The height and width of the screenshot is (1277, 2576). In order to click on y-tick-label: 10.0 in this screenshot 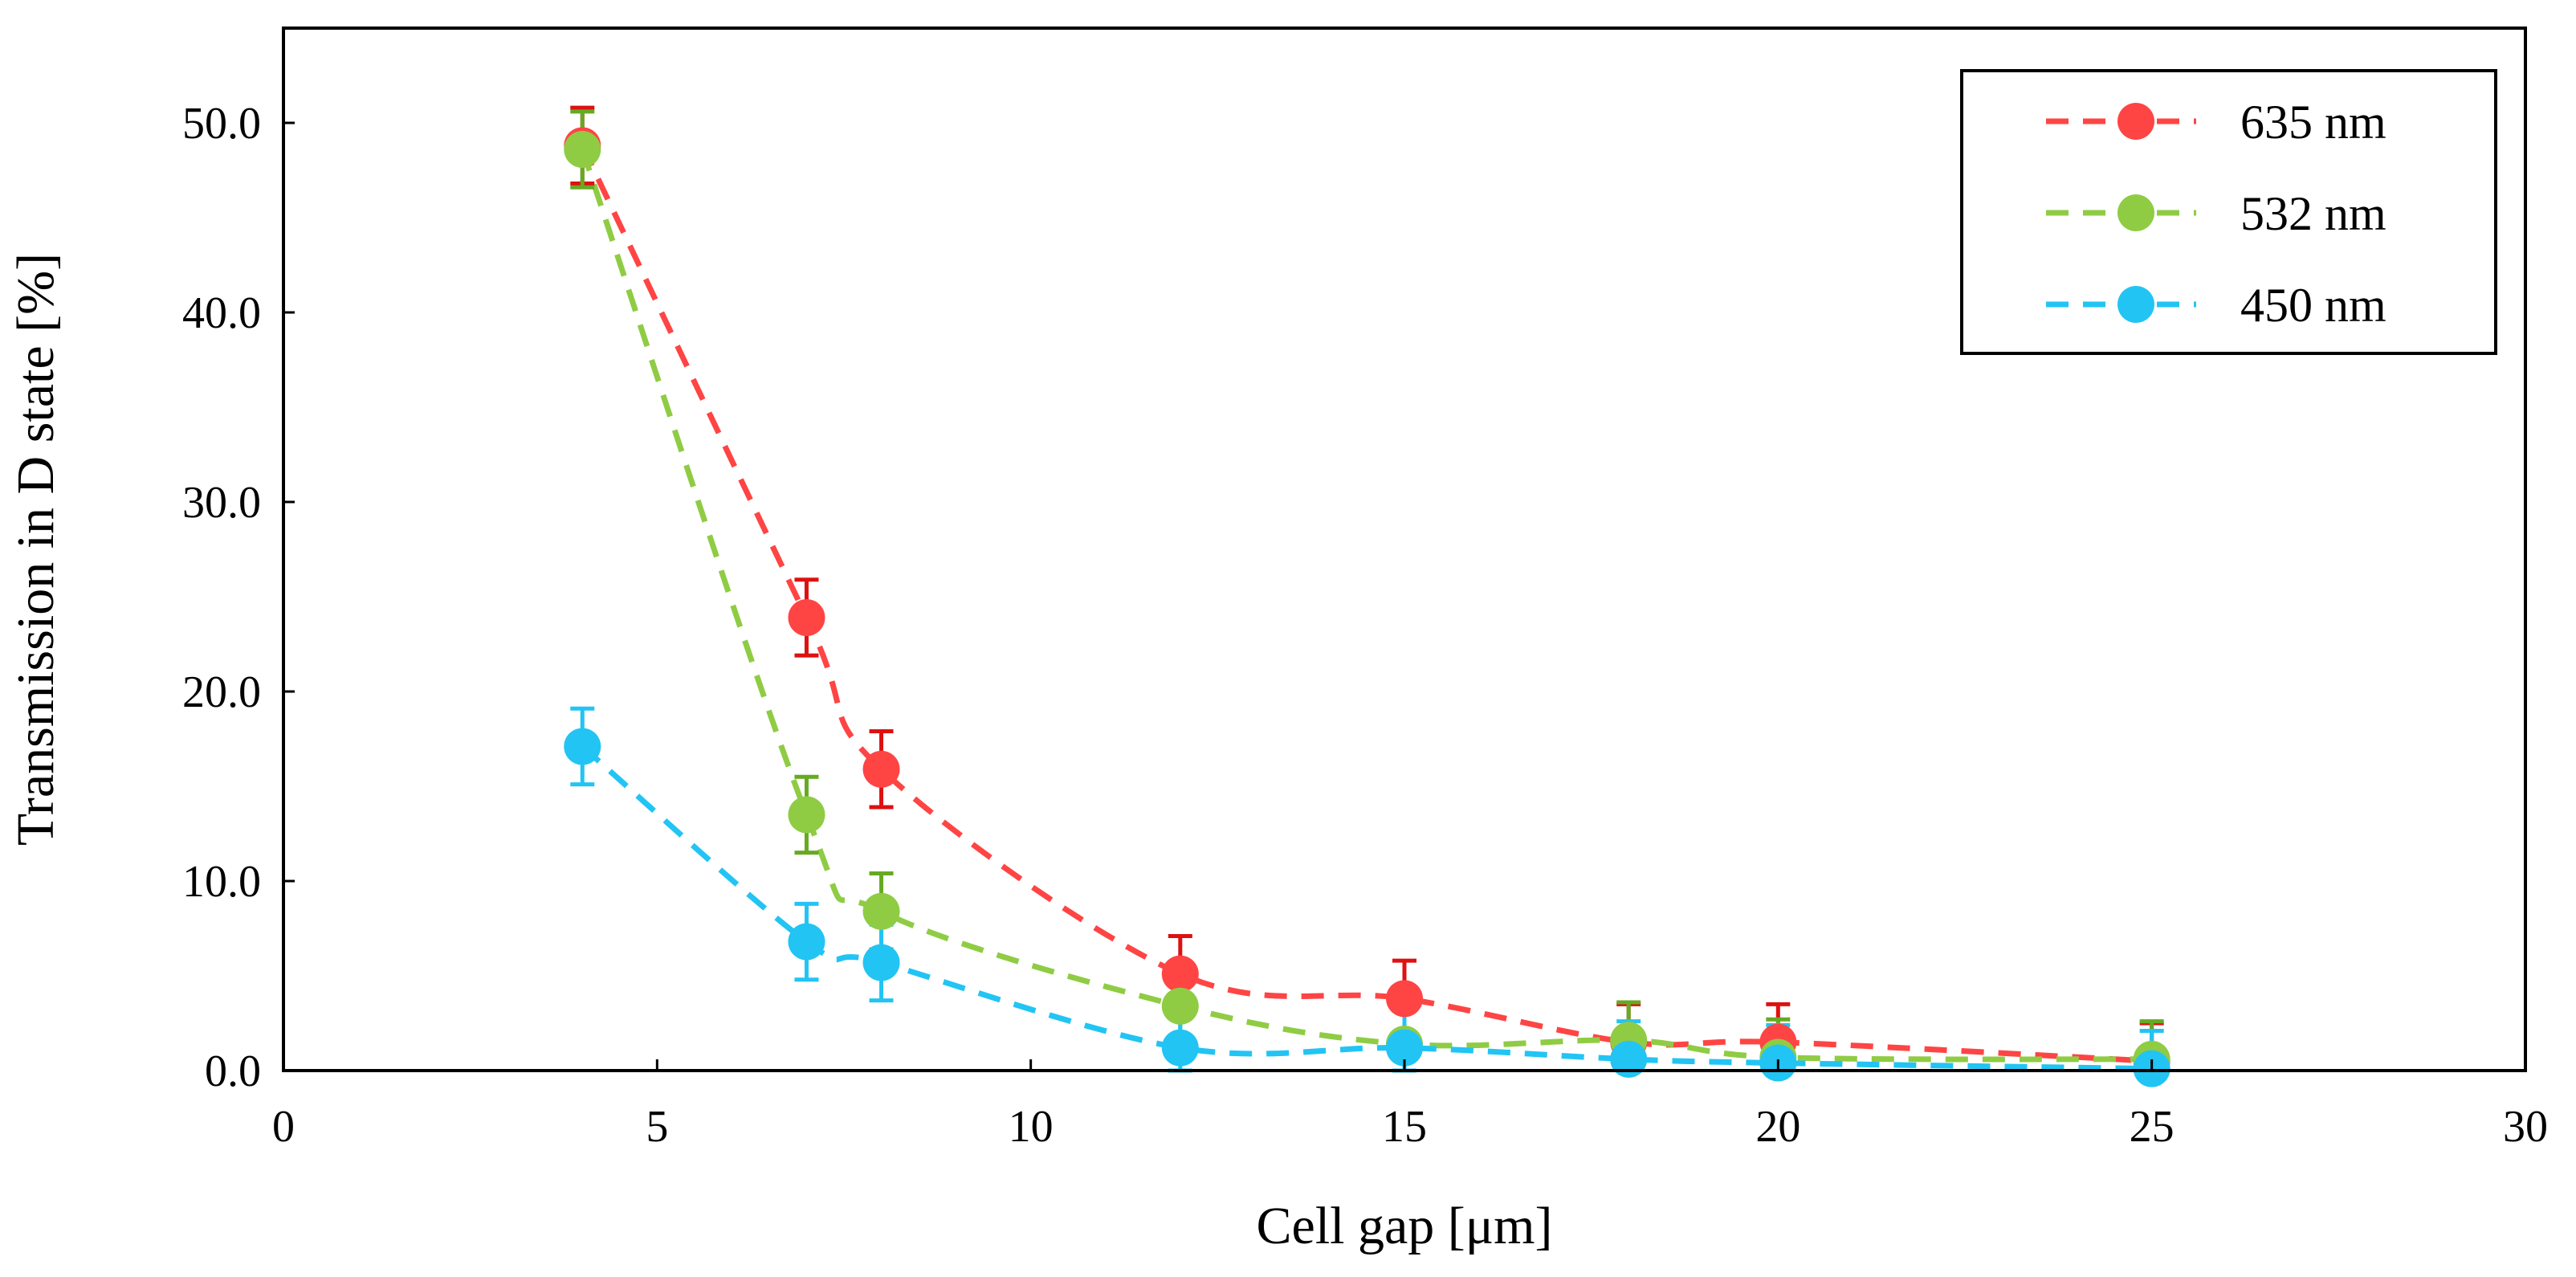, I will do `click(221, 882)`.